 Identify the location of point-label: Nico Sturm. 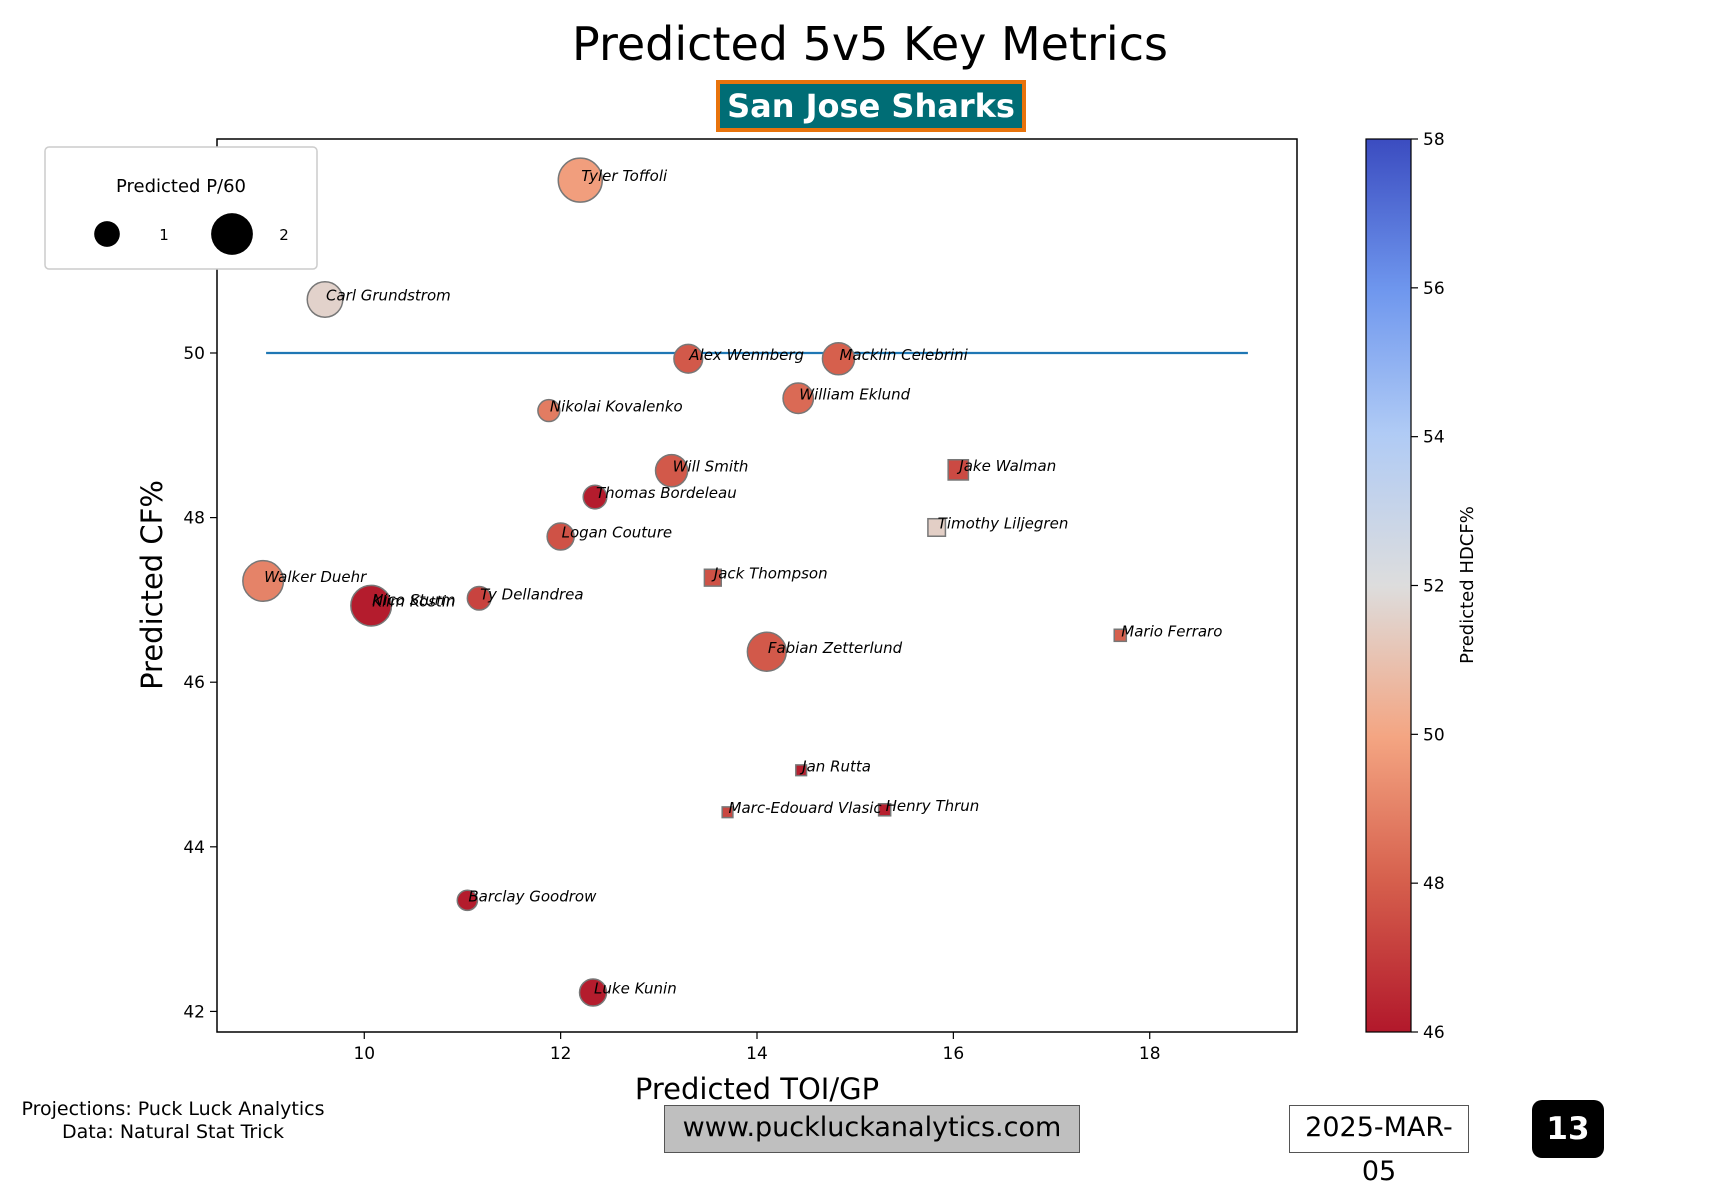
(413, 600).